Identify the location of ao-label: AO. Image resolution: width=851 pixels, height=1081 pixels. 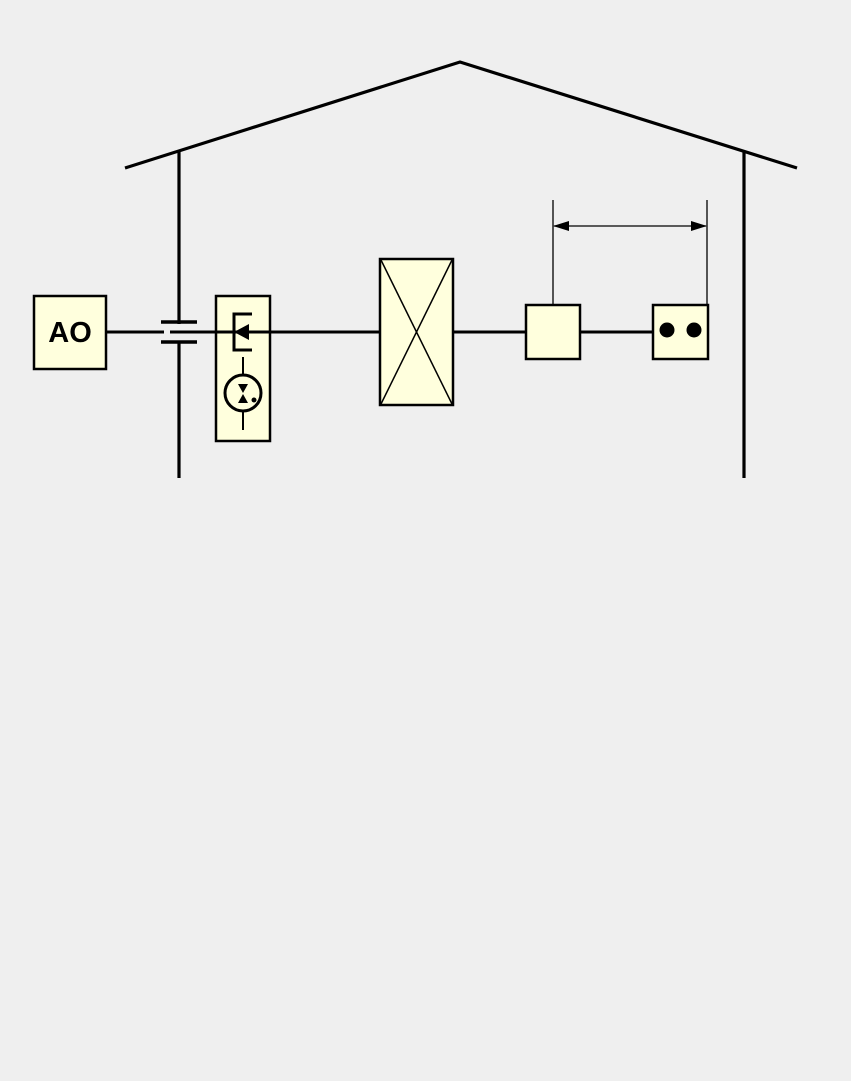
(70, 333).